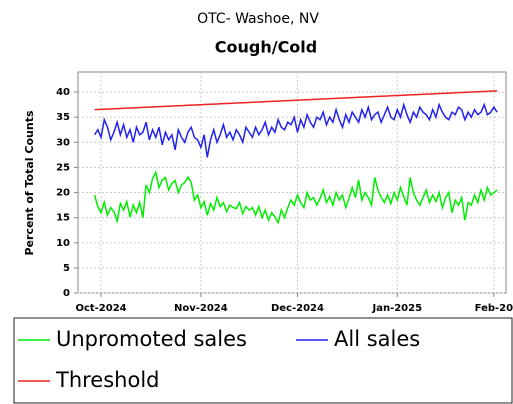 The height and width of the screenshot is (404, 513). Describe the element at coordinates (66, 268) in the screenshot. I see `y-tick-label: 5` at that location.